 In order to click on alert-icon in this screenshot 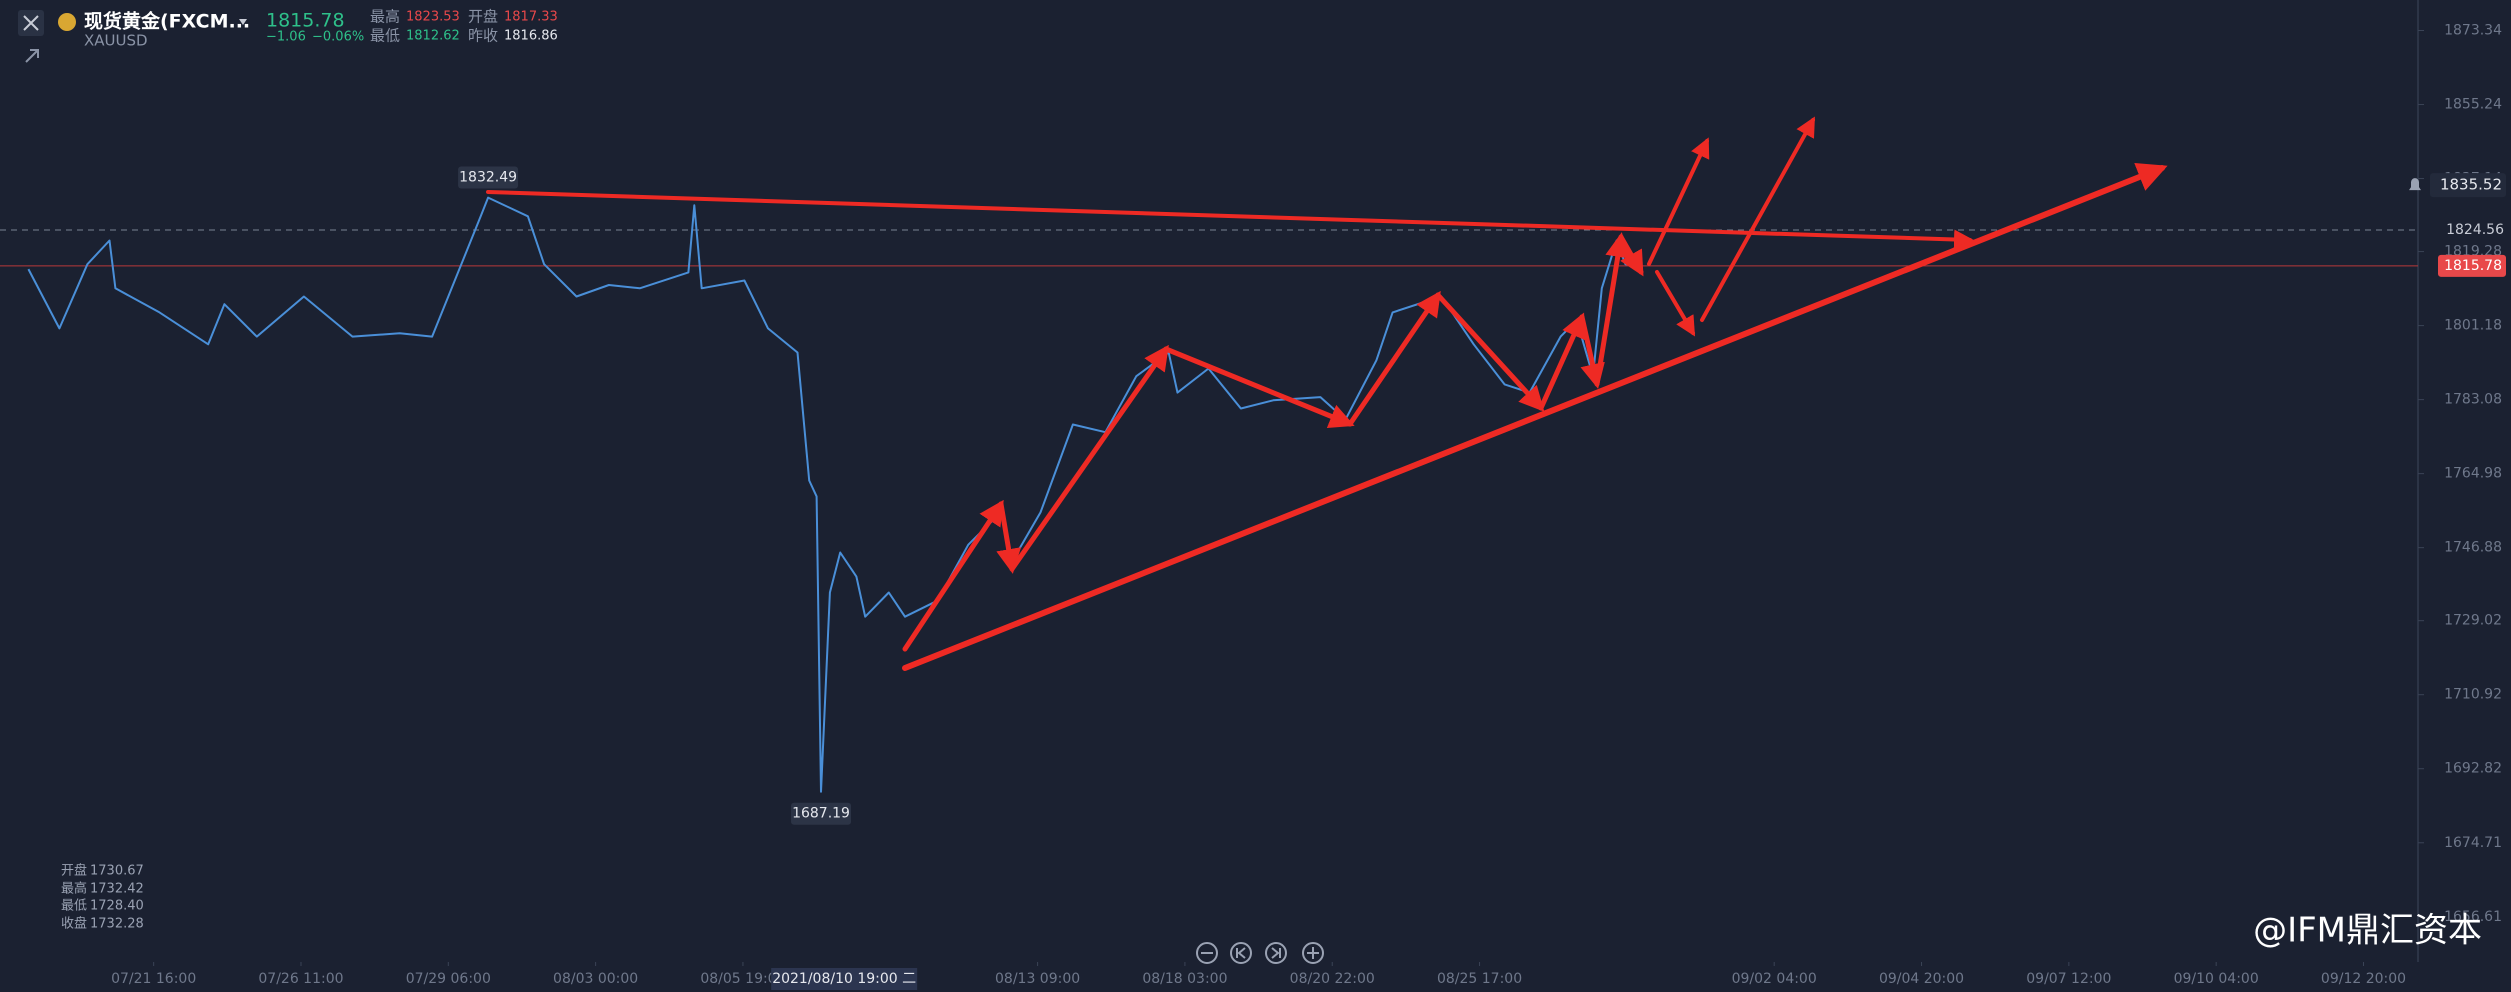, I will do `click(2415, 184)`.